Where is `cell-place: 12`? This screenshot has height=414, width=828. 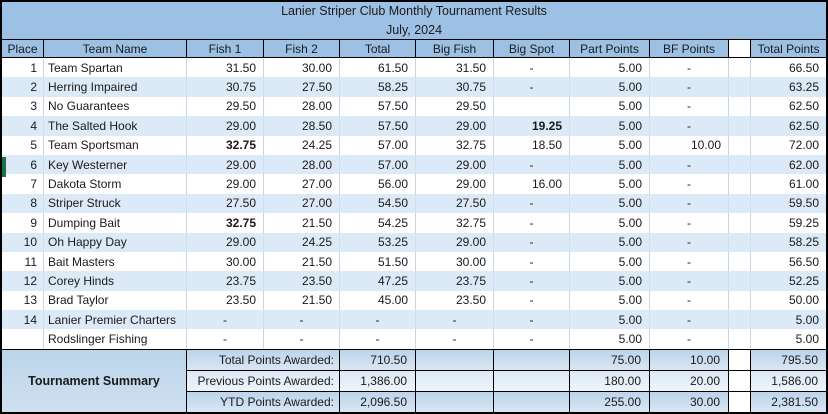 cell-place: 12 is located at coordinates (22, 281).